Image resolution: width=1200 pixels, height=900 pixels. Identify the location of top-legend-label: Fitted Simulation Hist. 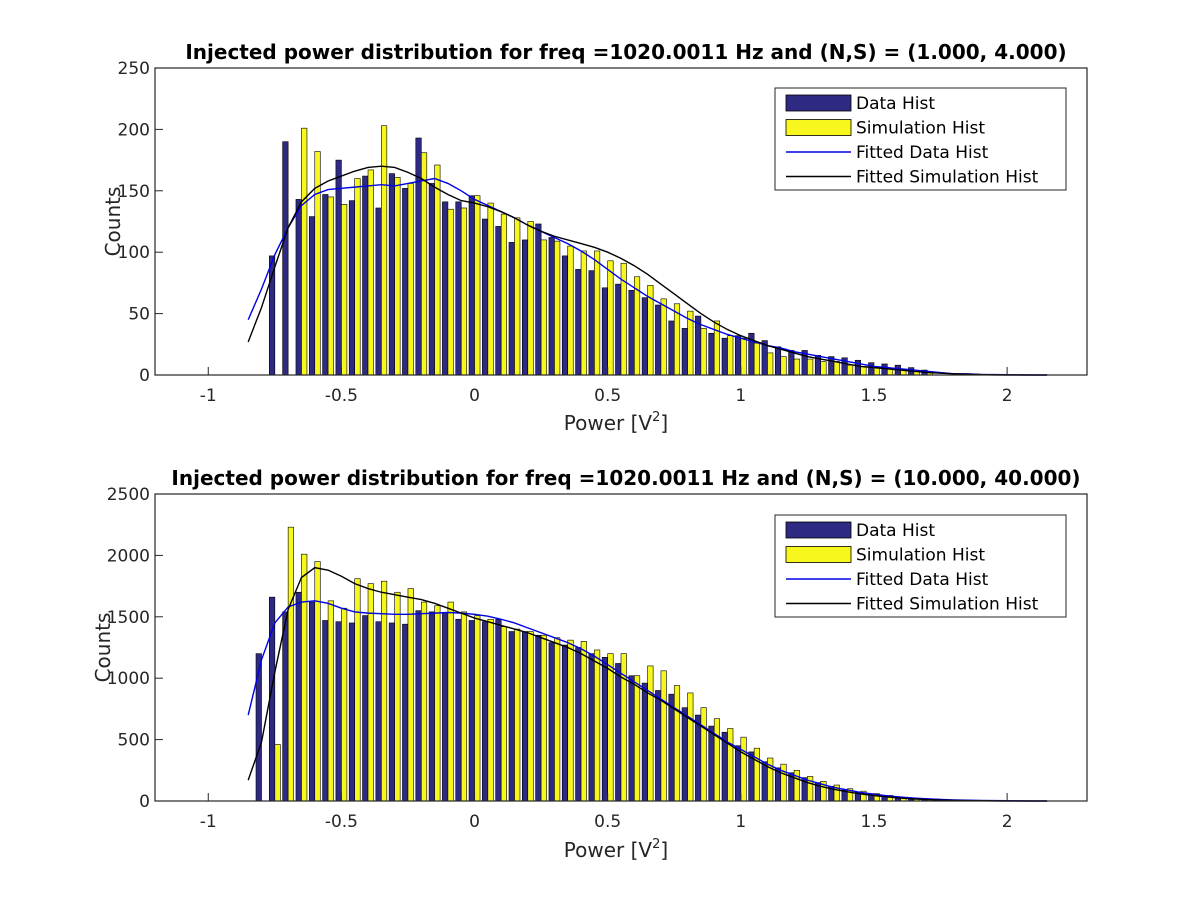
(947, 178).